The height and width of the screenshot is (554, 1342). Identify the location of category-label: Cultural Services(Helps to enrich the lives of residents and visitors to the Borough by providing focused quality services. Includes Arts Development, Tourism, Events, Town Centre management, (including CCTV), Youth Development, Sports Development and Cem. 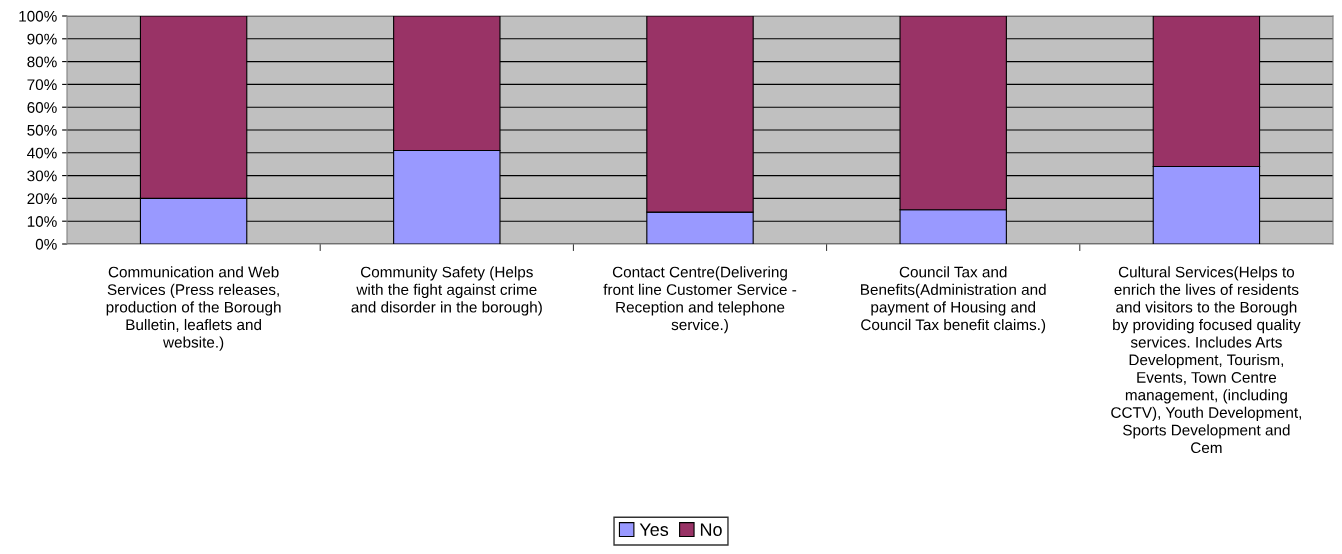
(1206, 360).